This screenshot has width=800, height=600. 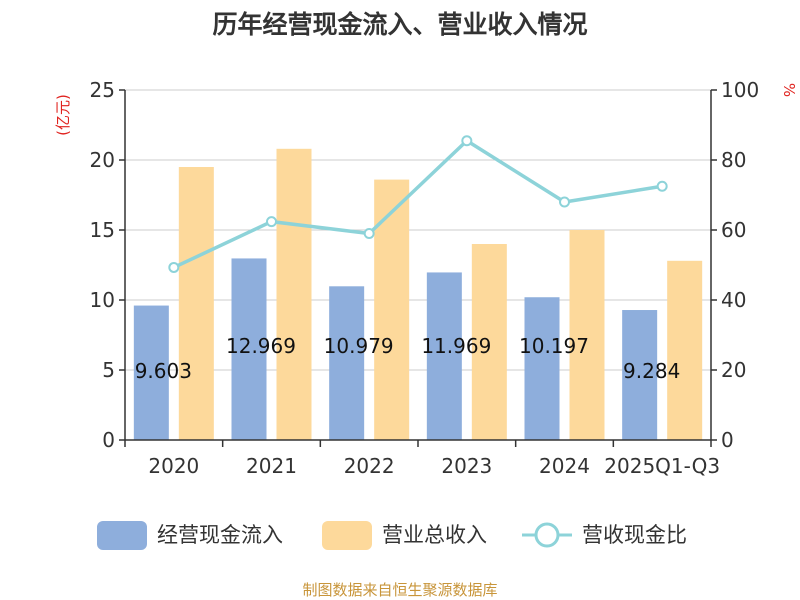 I want to click on right-axis-unit: %, so click(x=789, y=90).